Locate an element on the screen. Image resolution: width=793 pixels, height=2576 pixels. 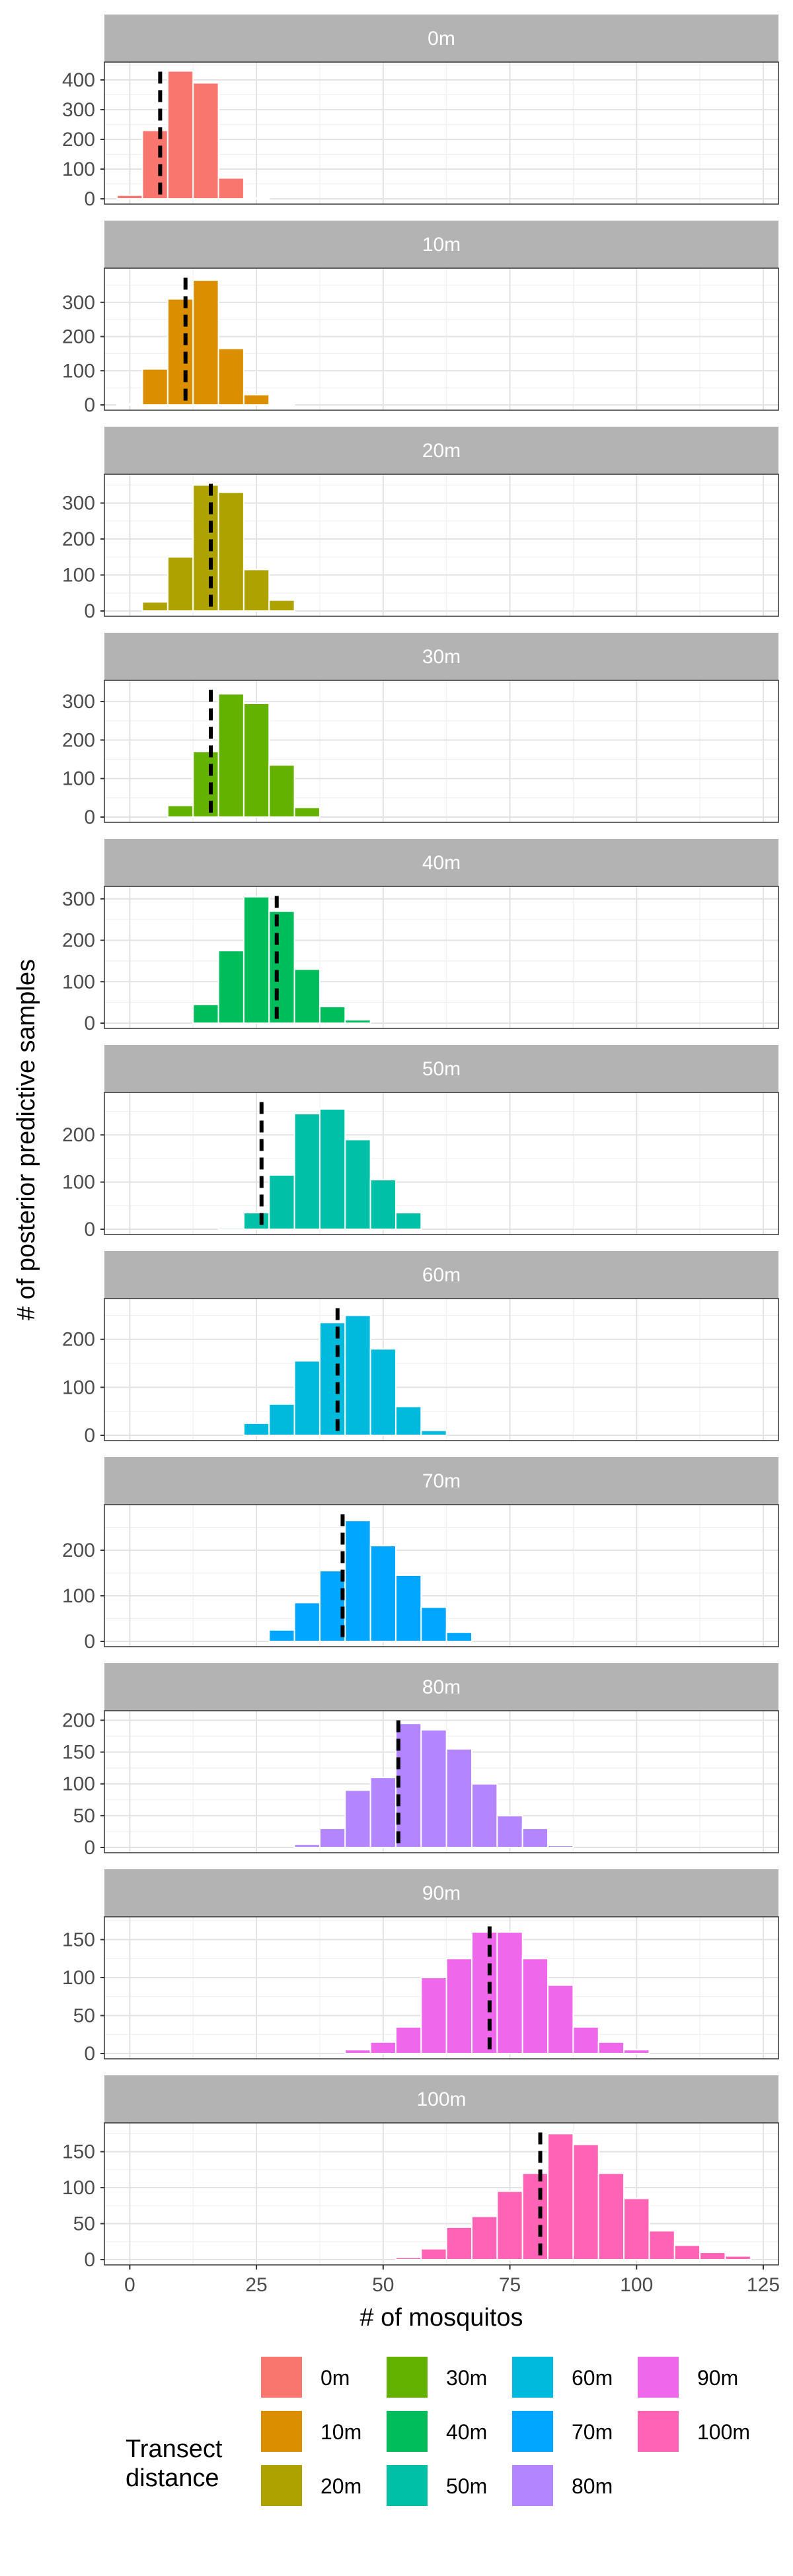
panel-50m: 50m 0 100 200 is located at coordinates (421, 1142).